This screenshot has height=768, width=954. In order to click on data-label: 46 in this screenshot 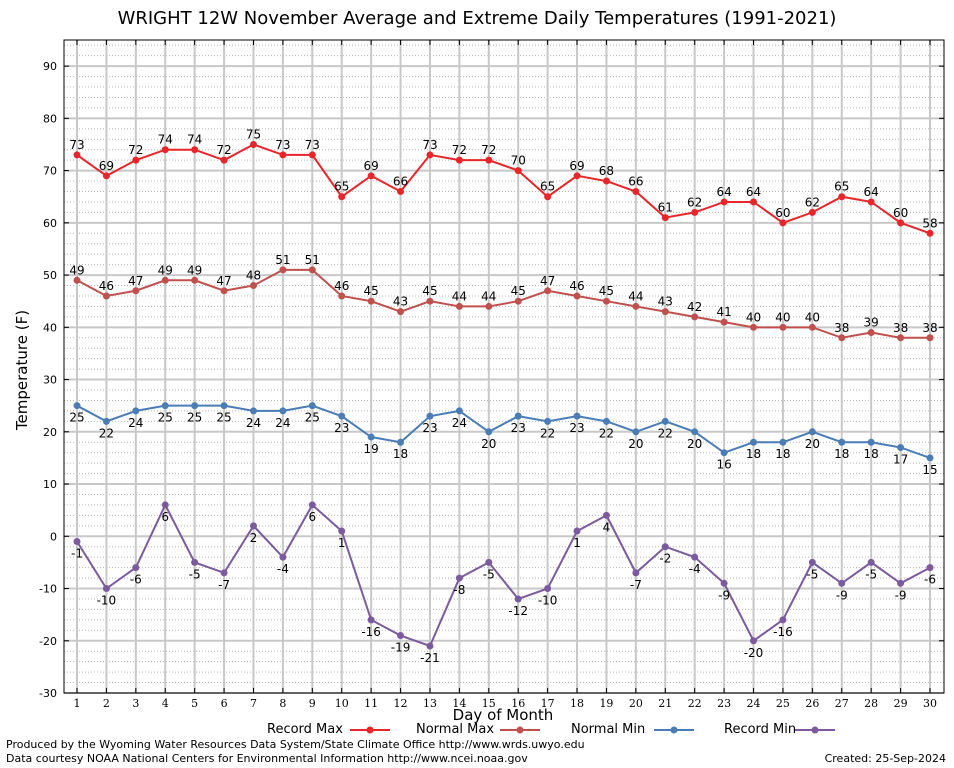, I will do `click(576, 286)`.